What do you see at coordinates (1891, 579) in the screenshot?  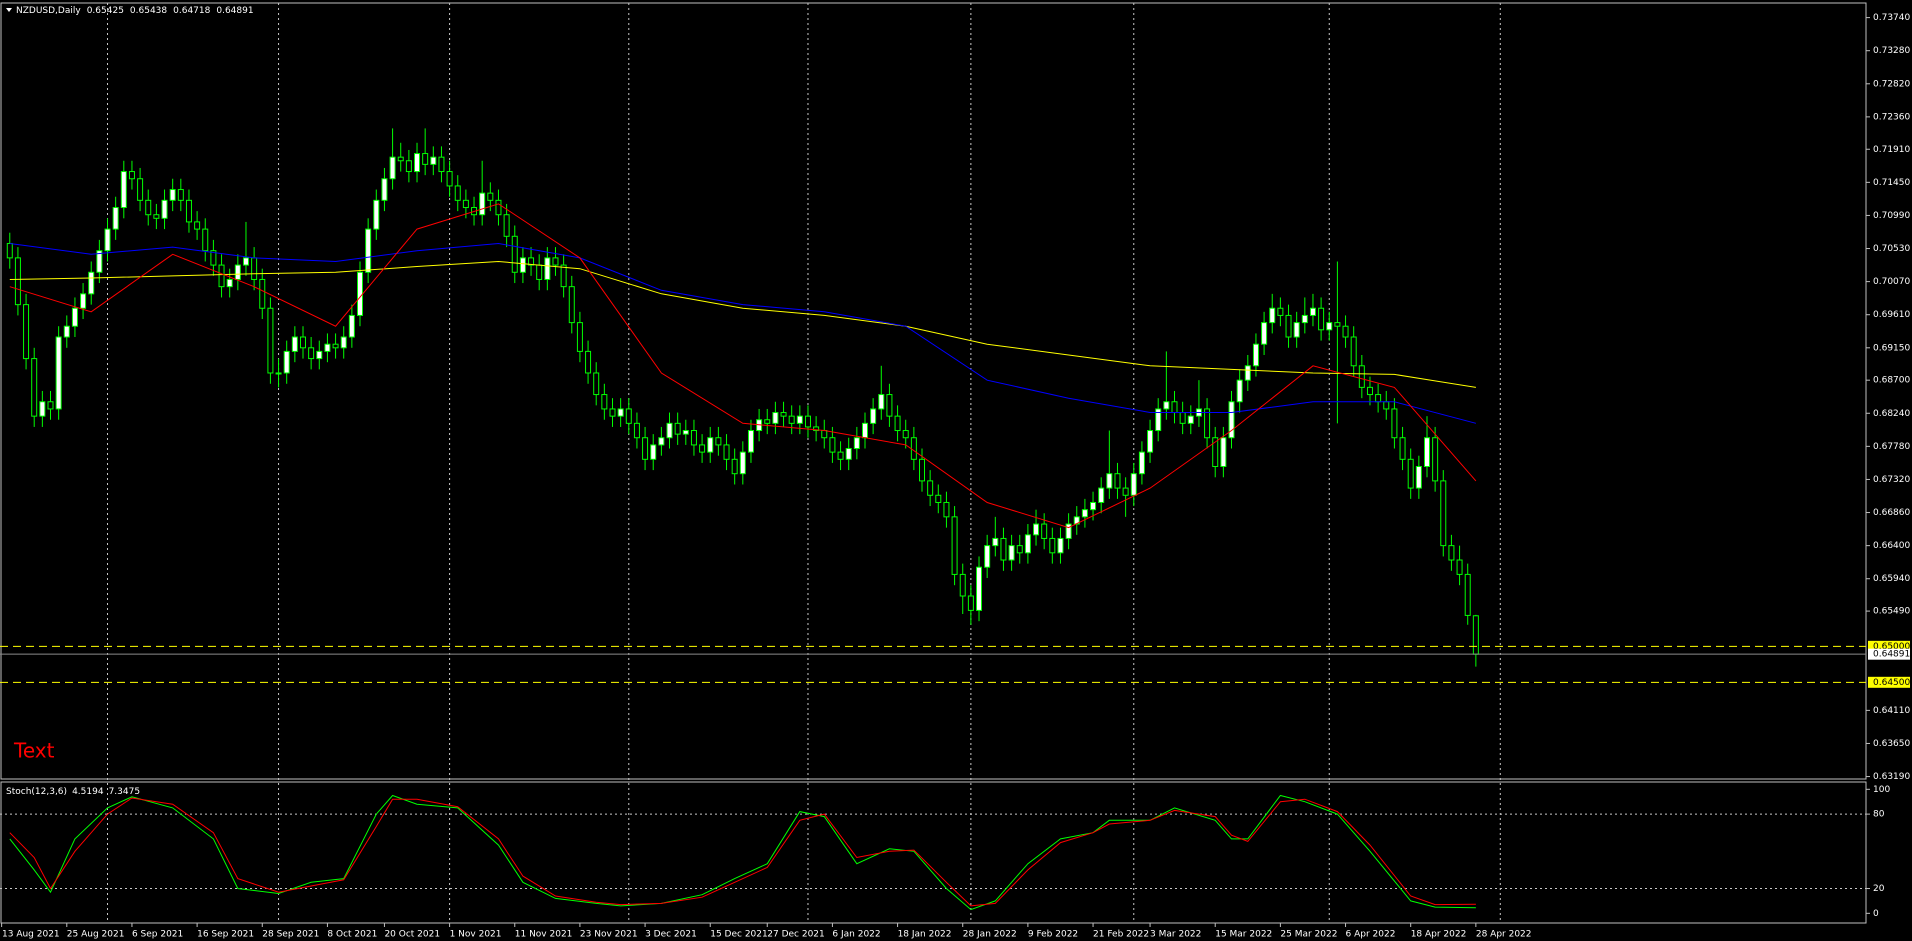 I see `y-tick-label: 0.65940` at bounding box center [1891, 579].